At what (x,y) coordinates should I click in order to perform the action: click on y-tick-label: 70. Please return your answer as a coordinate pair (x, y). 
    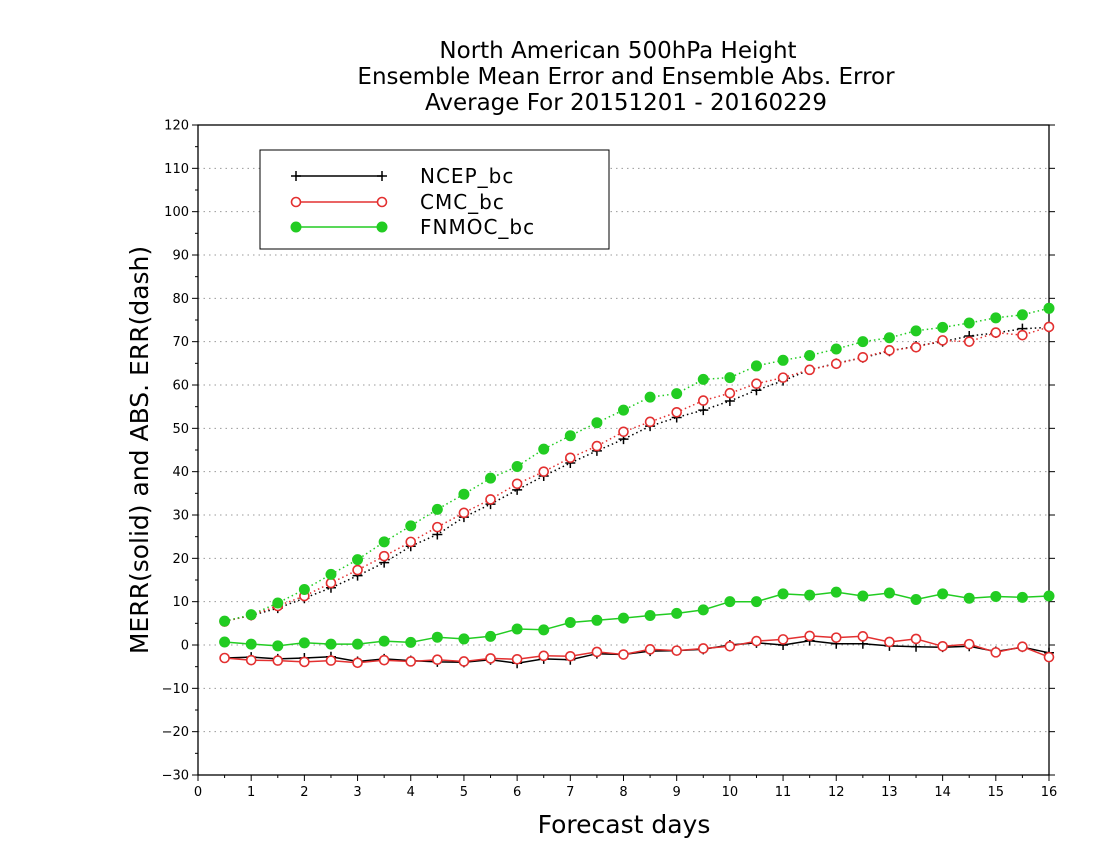
    Looking at the image, I should click on (180, 342).